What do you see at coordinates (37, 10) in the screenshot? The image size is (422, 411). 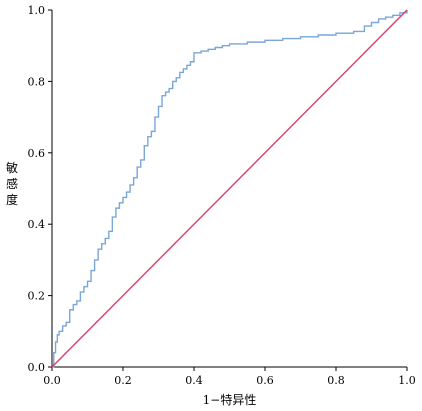 I see `y-tick-label: 1.0` at bounding box center [37, 10].